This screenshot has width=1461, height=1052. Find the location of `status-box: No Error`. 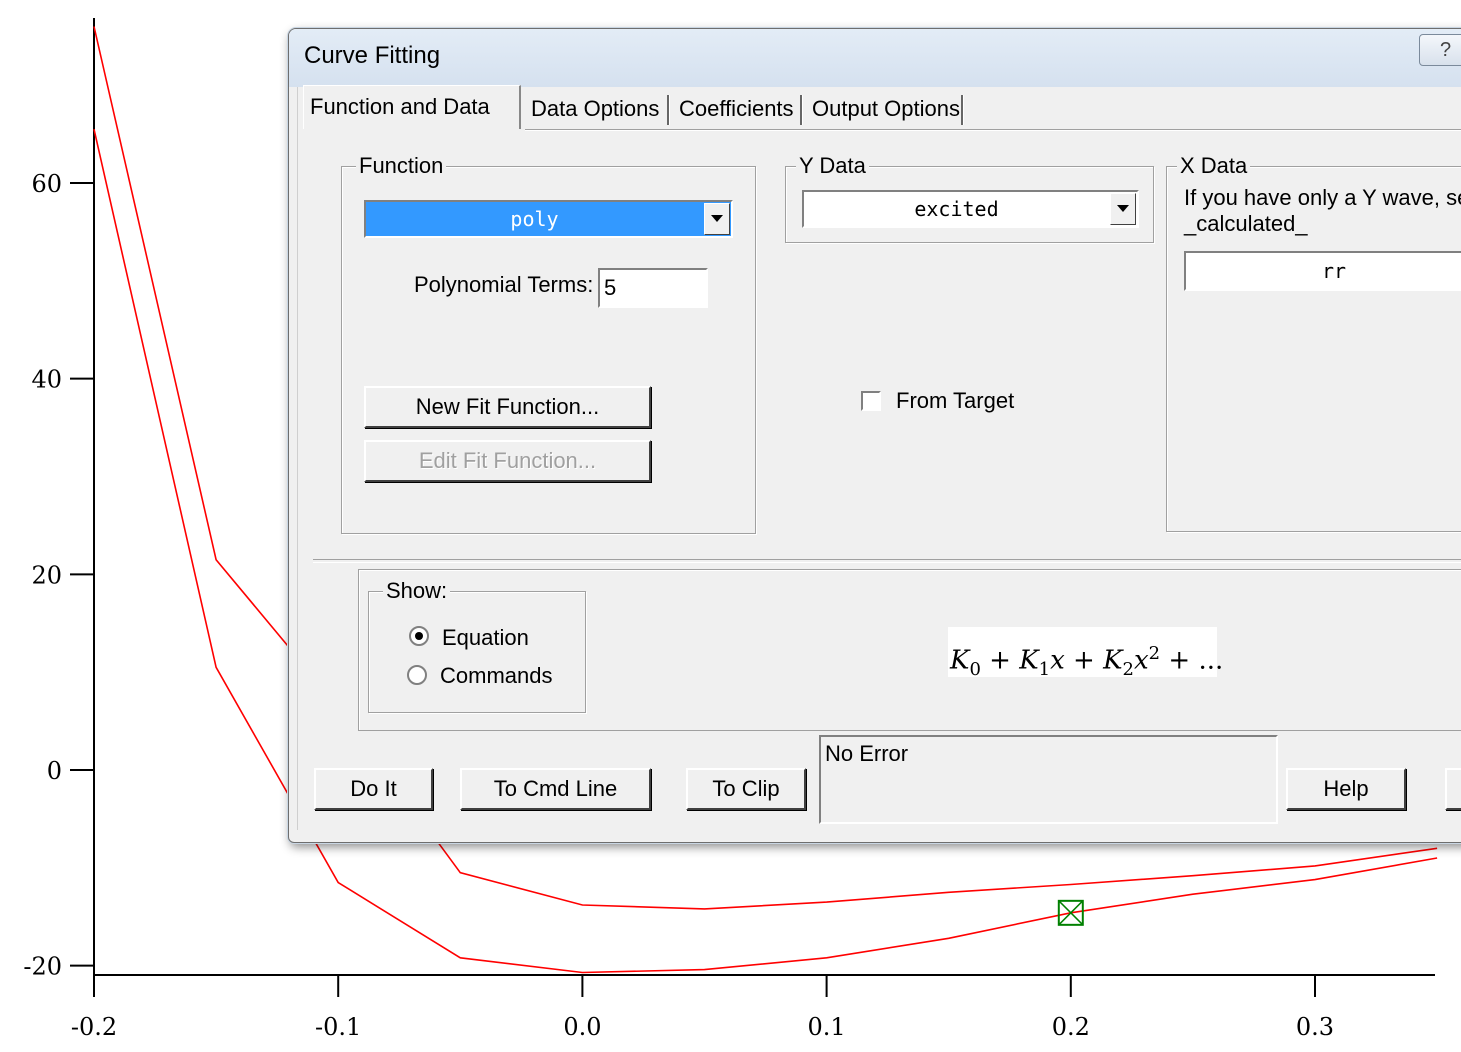

status-box: No Error is located at coordinates (1048, 779).